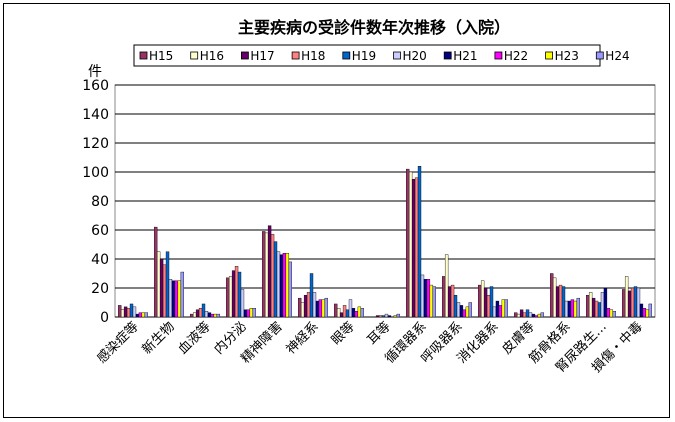 The image size is (675, 422). I want to click on legend-label: H16, so click(212, 56).